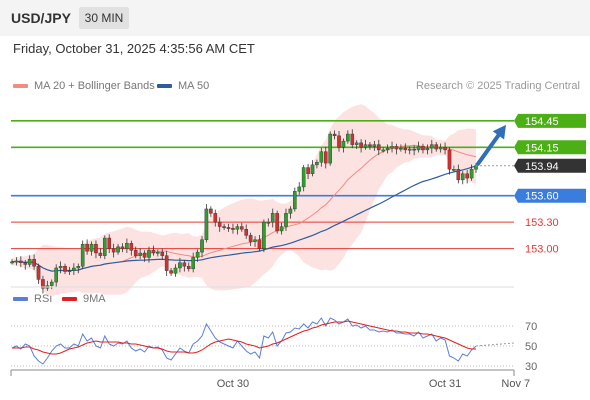 Image resolution: width=590 pixels, height=400 pixels. I want to click on forecast-arrow-head, so click(499, 132).